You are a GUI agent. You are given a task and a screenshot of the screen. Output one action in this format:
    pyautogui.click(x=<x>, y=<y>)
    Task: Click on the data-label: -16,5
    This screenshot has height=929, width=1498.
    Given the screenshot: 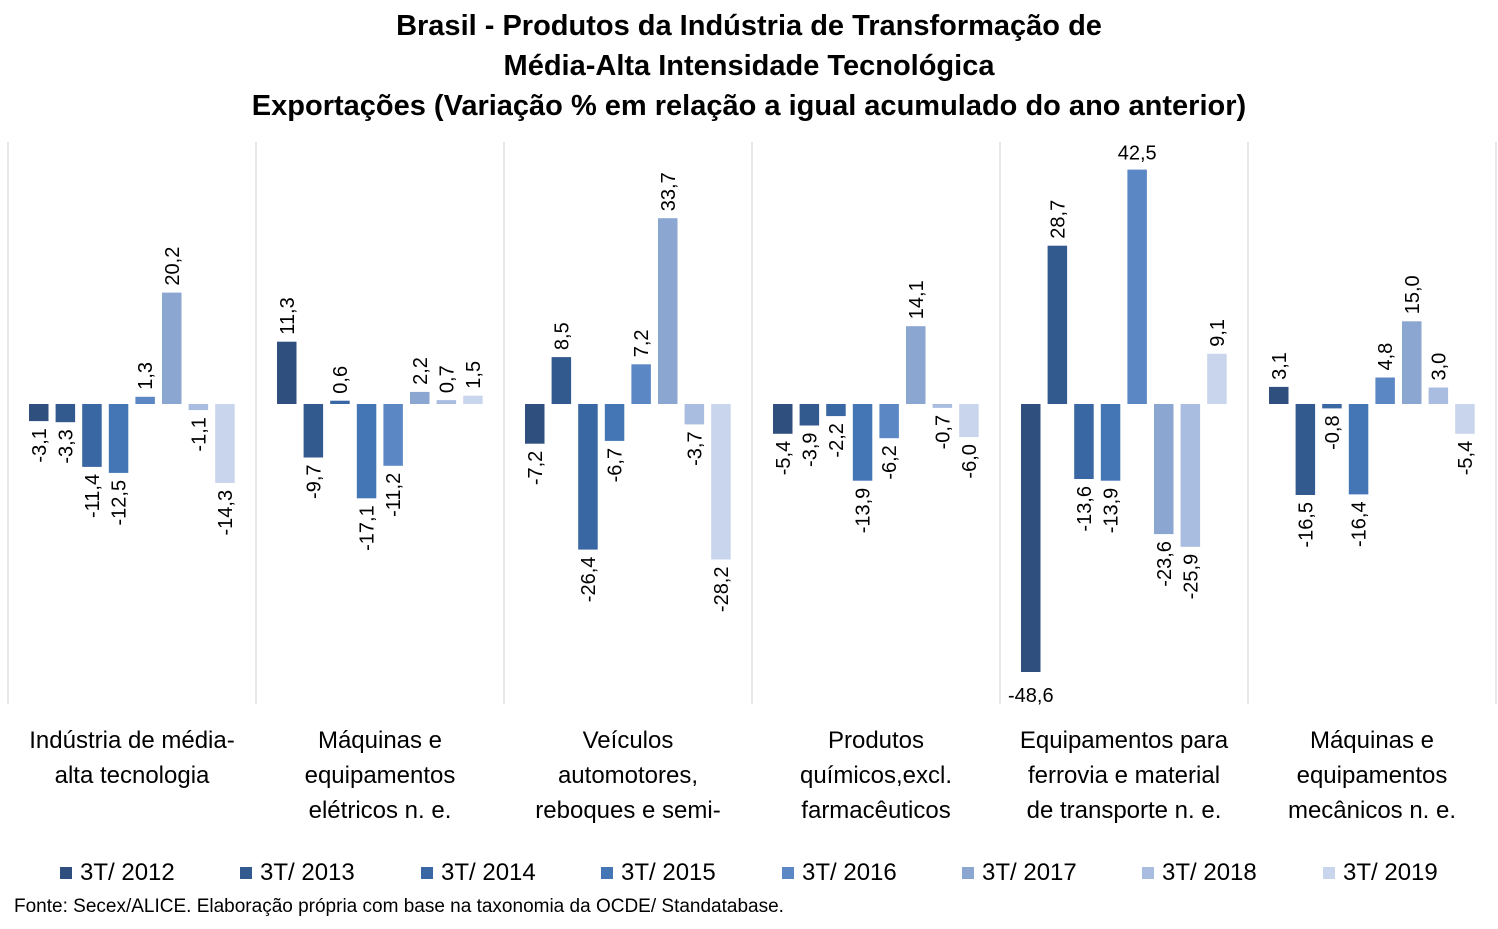 What is the action you would take?
    pyautogui.click(x=1306, y=525)
    